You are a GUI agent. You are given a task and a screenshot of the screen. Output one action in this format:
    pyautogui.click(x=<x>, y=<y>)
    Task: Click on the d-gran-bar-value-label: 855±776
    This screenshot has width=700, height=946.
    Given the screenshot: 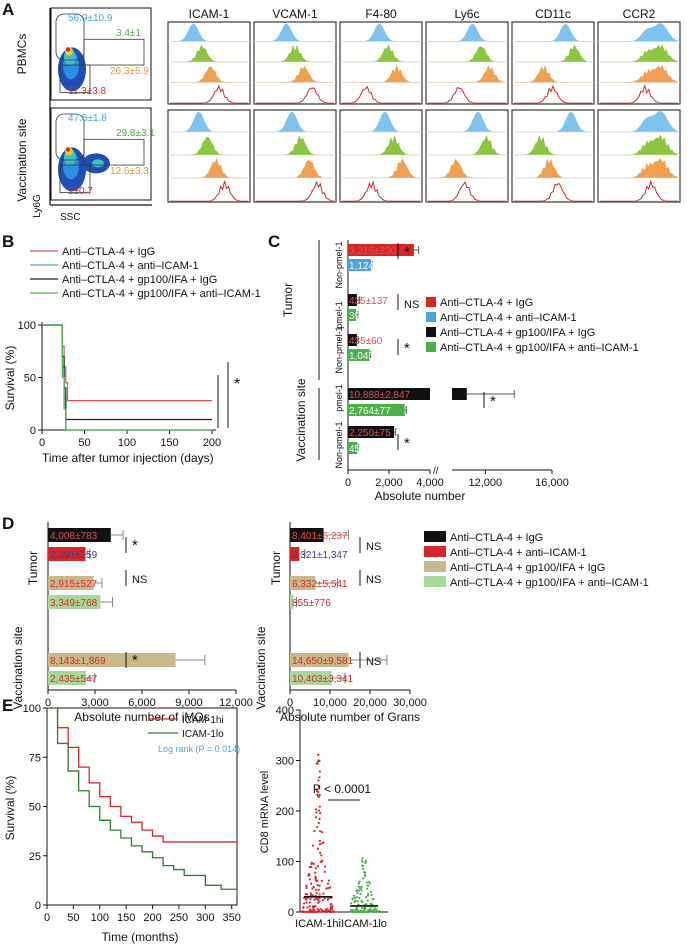 What is the action you would take?
    pyautogui.click(x=311, y=603)
    